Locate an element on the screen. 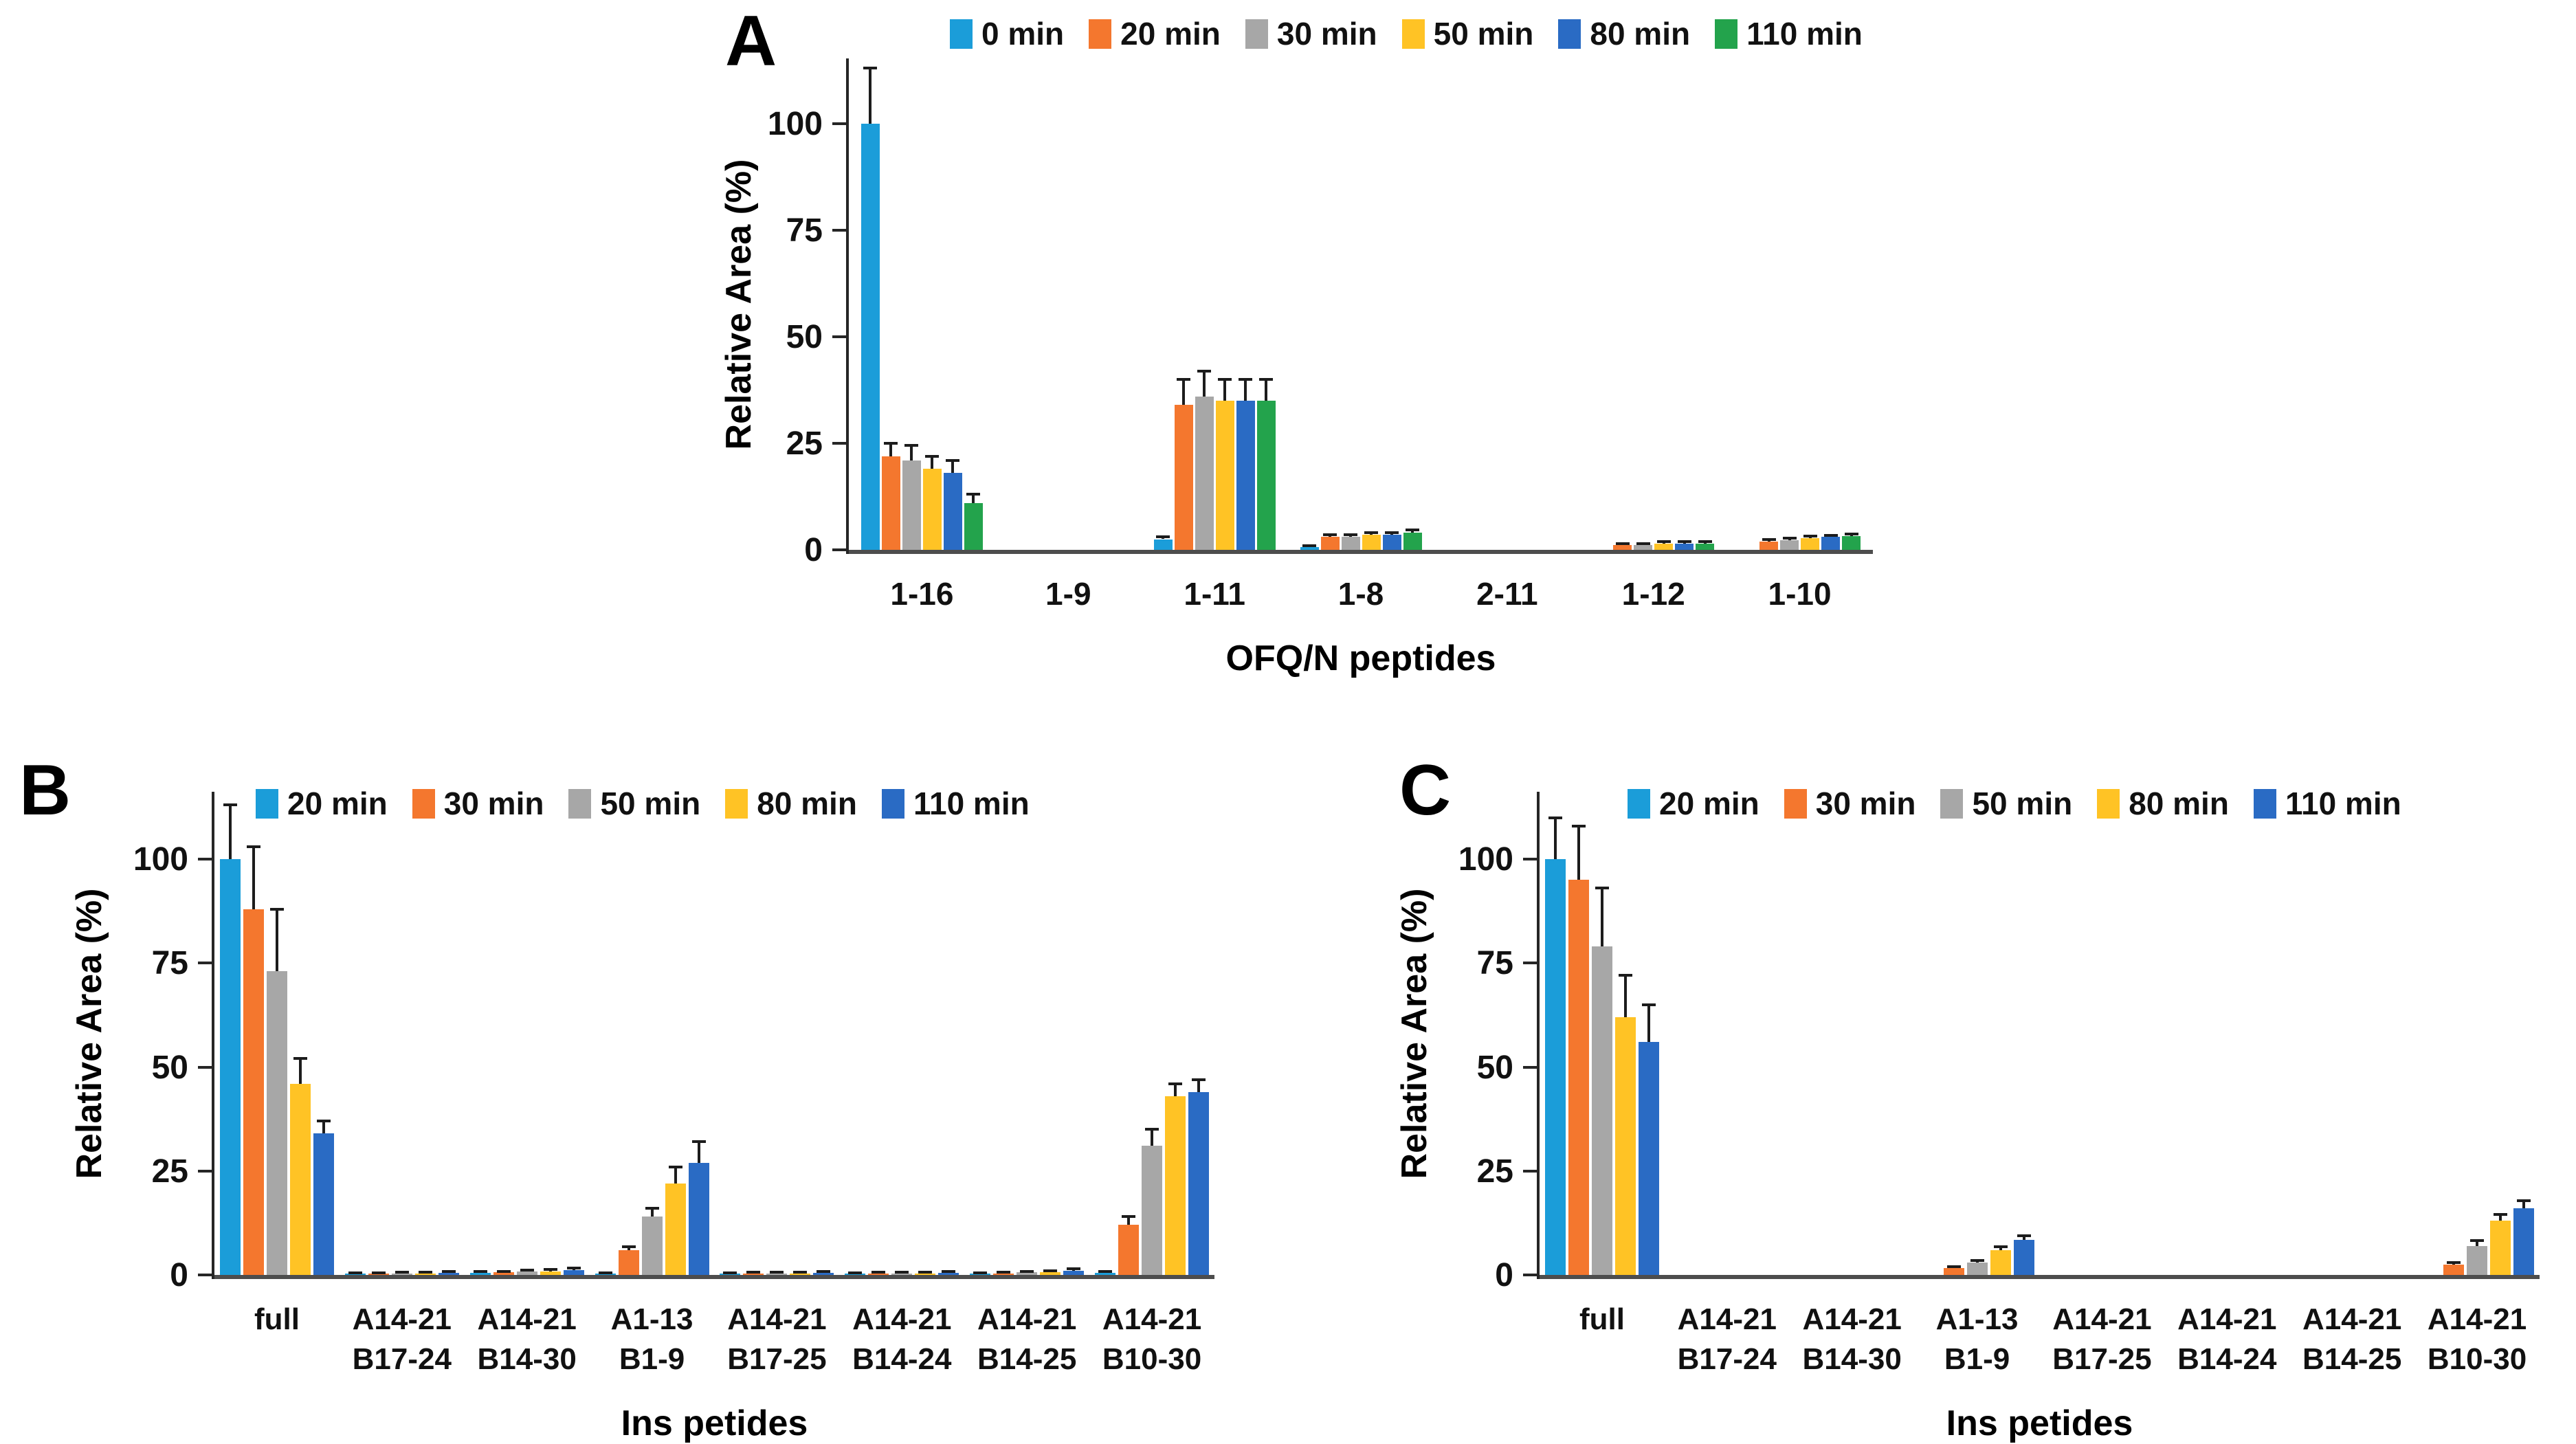 The width and height of the screenshot is (2576, 1444). legend-swatch-30-min is located at coordinates (423, 803).